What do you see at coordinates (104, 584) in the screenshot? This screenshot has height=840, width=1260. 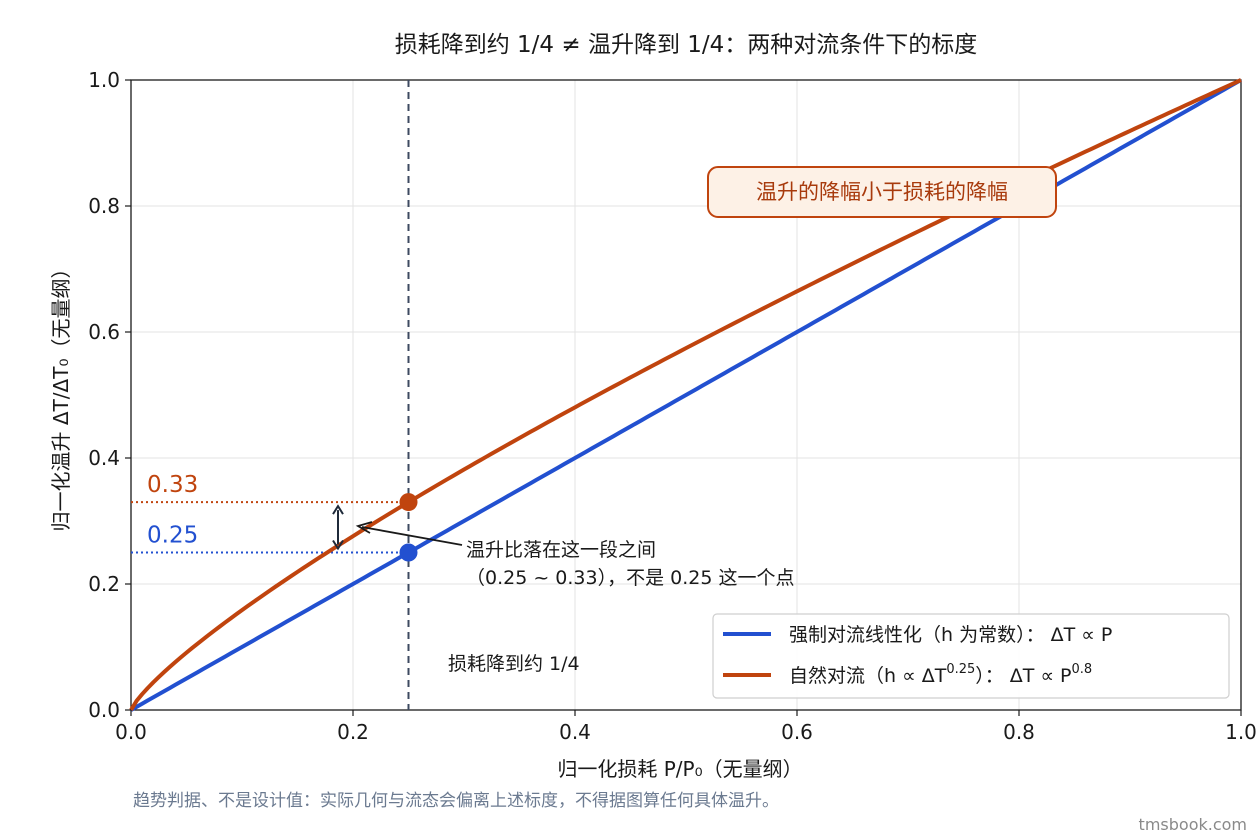 I see `y-tick-label: 0.2` at bounding box center [104, 584].